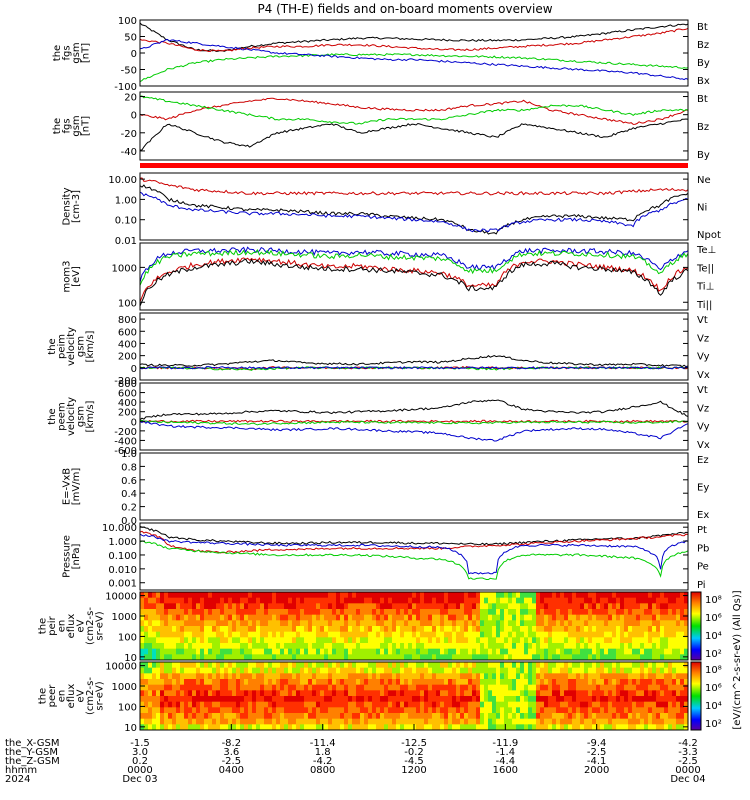 This screenshot has width=750, height=800. Describe the element at coordinates (702, 208) in the screenshot. I see `legend-ni: Ni` at that location.